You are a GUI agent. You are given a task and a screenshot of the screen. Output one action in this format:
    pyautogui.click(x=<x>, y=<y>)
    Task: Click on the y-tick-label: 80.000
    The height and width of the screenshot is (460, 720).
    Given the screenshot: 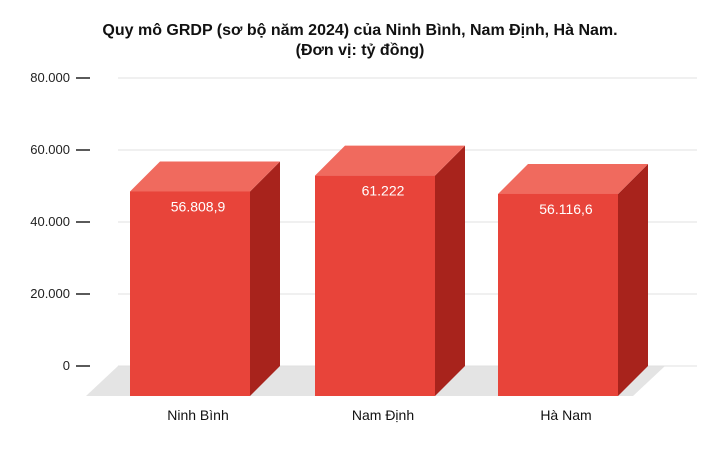 What is the action you would take?
    pyautogui.click(x=50, y=77)
    